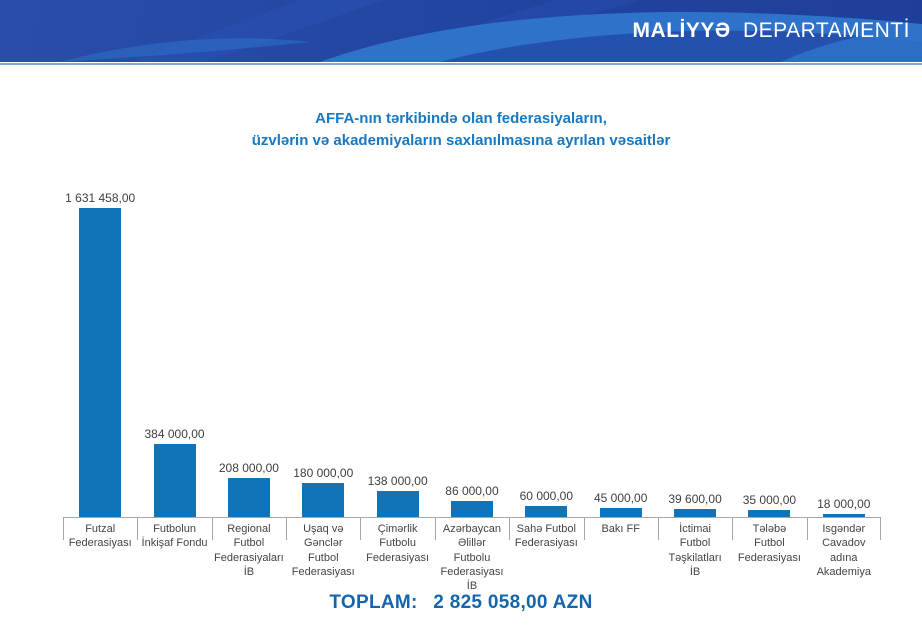 The height and width of the screenshot is (630, 922). What do you see at coordinates (461, 64) in the screenshot?
I see `banner-underline` at bounding box center [461, 64].